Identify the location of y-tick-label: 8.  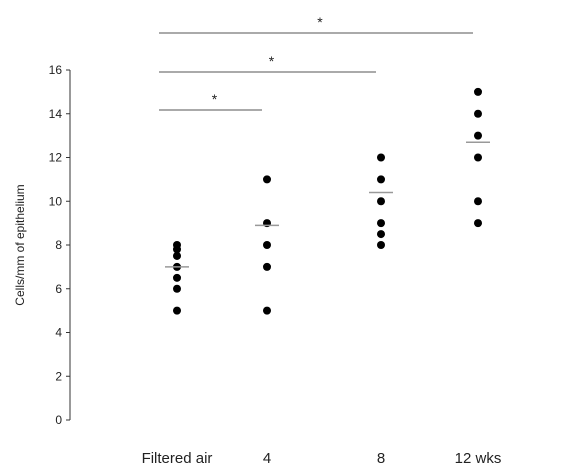
(58, 245).